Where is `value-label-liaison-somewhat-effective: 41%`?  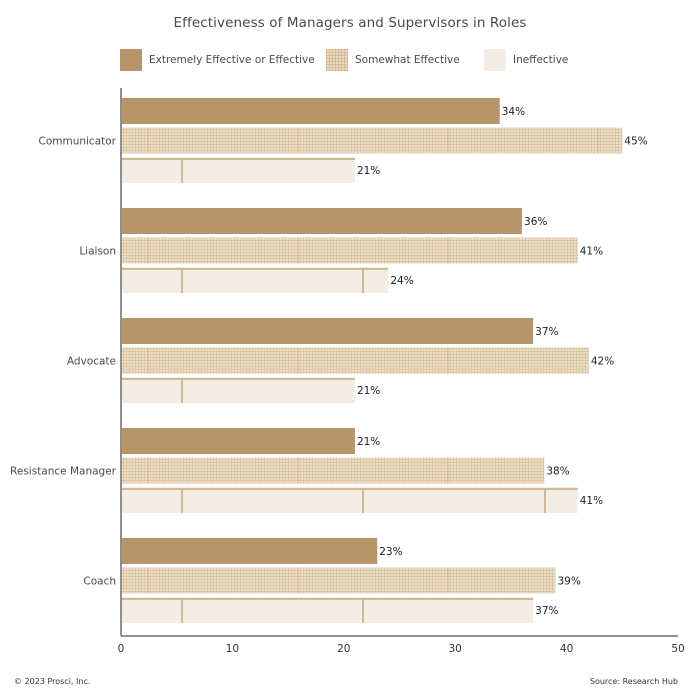 value-label-liaison-somewhat-effective: 41% is located at coordinates (591, 252).